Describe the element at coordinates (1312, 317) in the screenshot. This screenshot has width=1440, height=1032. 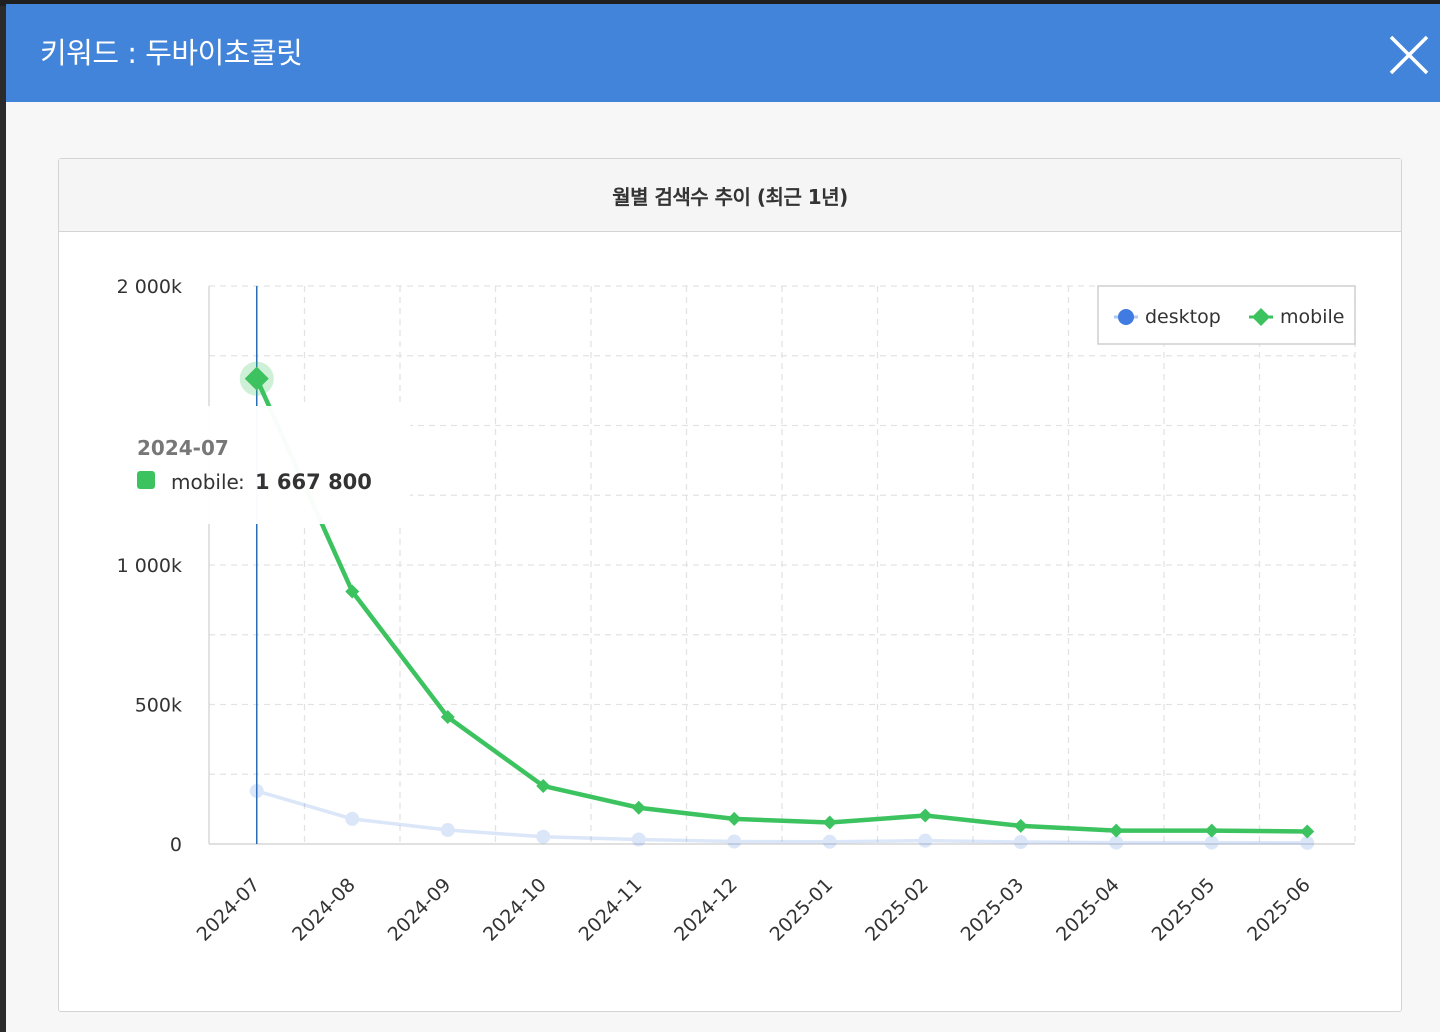
I see `legend-label-mobile: mobile` at that location.